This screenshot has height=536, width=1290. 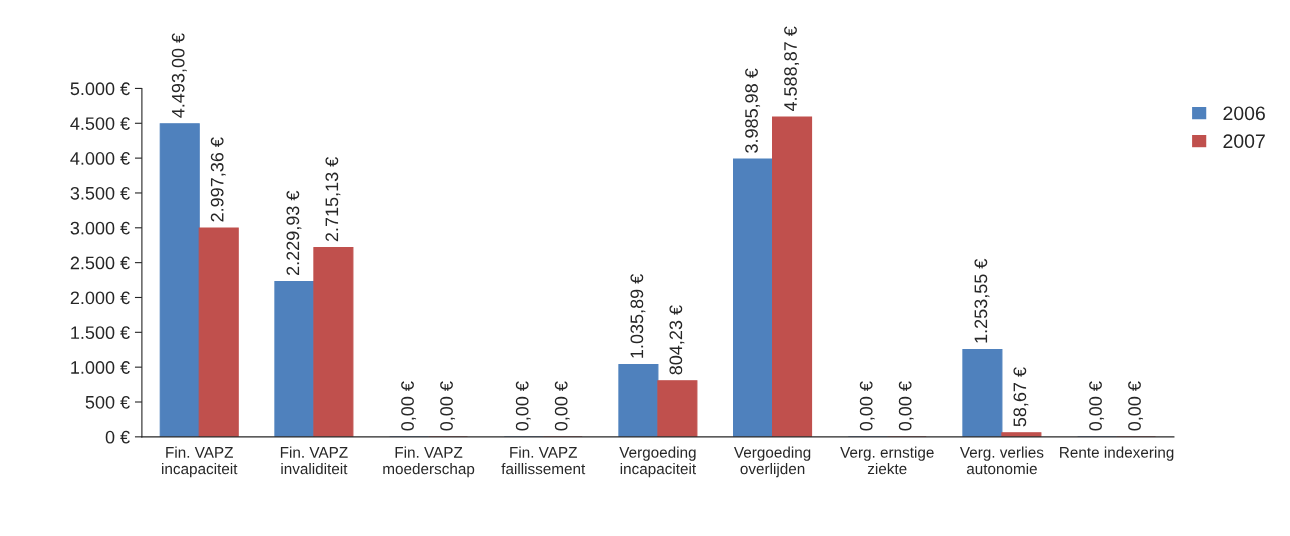 I want to click on data-label: 3.985,98 €, so click(x=753, y=110).